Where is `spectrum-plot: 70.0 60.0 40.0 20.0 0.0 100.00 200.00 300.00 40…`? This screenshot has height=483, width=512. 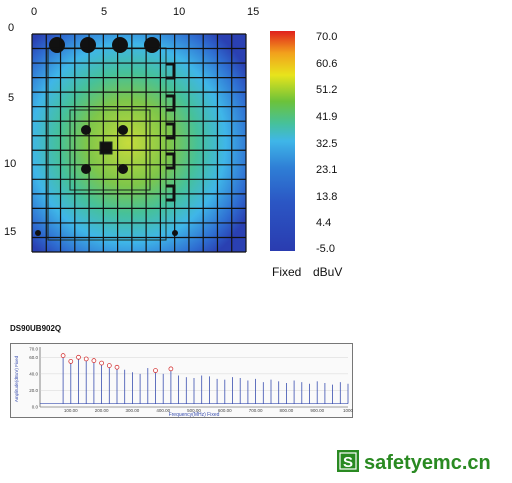 spectrum-plot: 70.0 60.0 40.0 20.0 0.0 100.00 200.00 300.00 40… is located at coordinates (182, 380).